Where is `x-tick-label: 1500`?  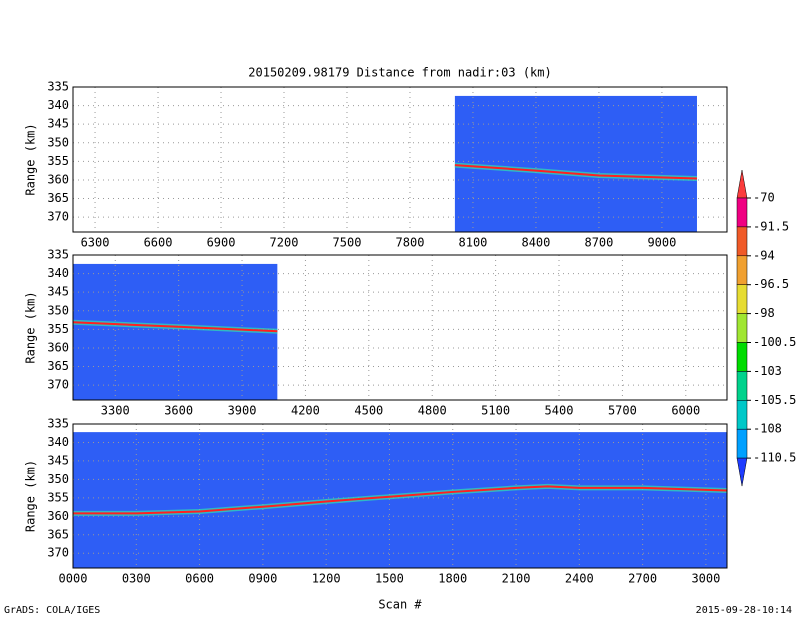 x-tick-label: 1500 is located at coordinates (389, 579).